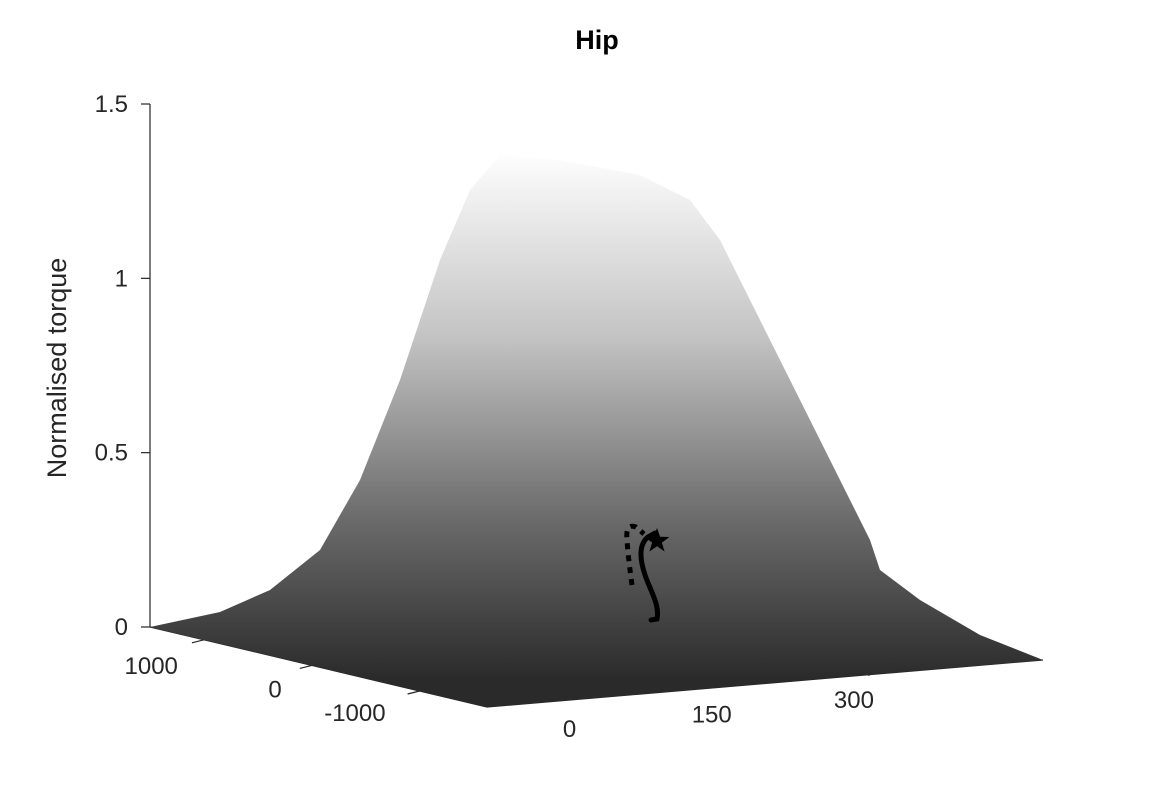 The height and width of the screenshot is (795, 1153). Describe the element at coordinates (354, 713) in the screenshot. I see `left-tick-label-2: -1000` at that location.